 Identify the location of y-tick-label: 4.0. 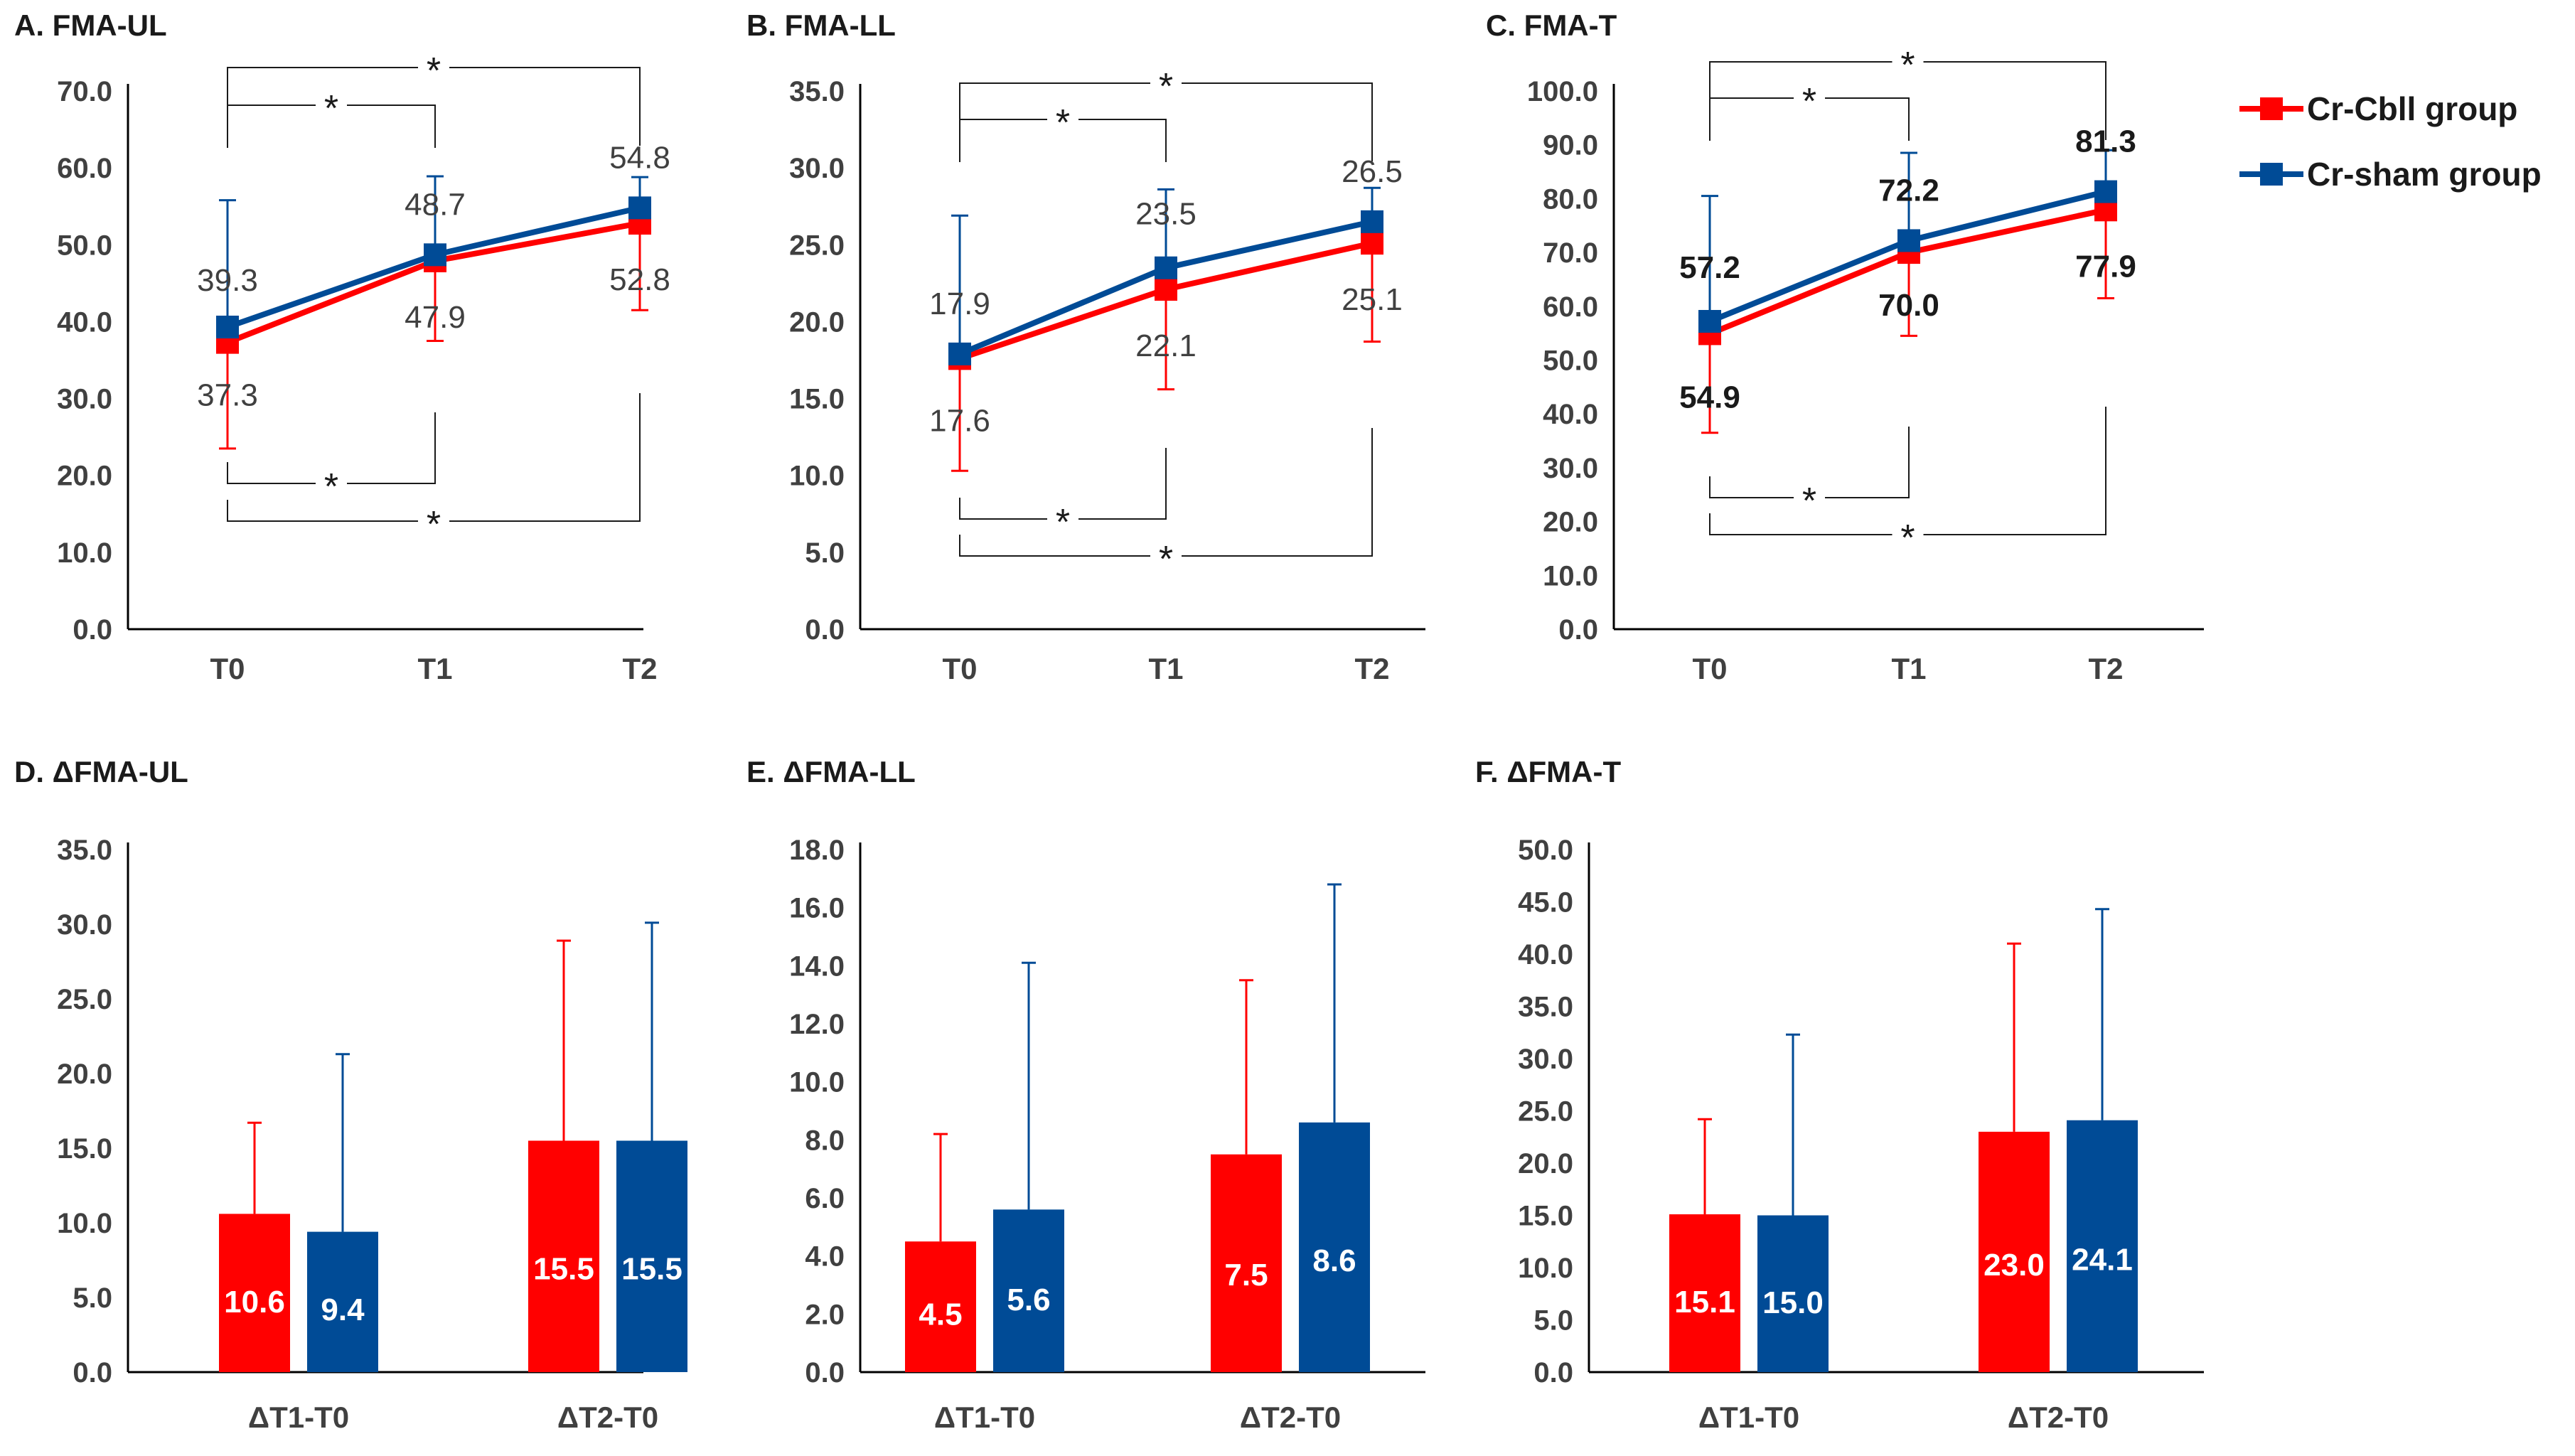
(825, 1257).